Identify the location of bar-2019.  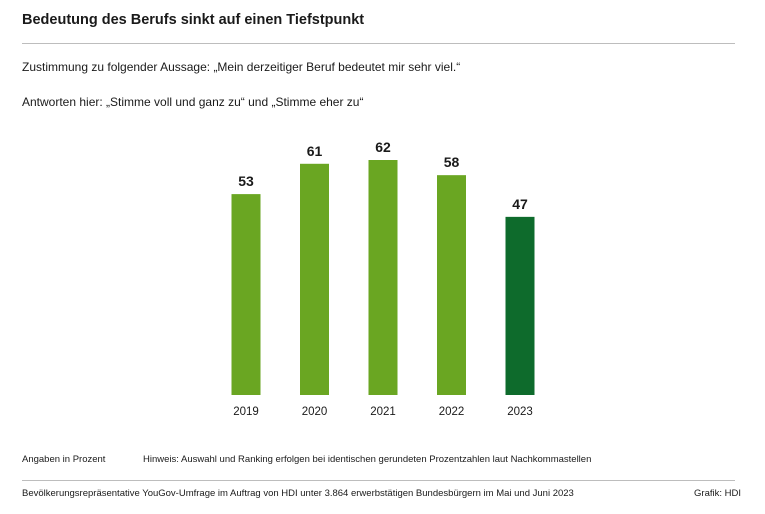
(246, 294).